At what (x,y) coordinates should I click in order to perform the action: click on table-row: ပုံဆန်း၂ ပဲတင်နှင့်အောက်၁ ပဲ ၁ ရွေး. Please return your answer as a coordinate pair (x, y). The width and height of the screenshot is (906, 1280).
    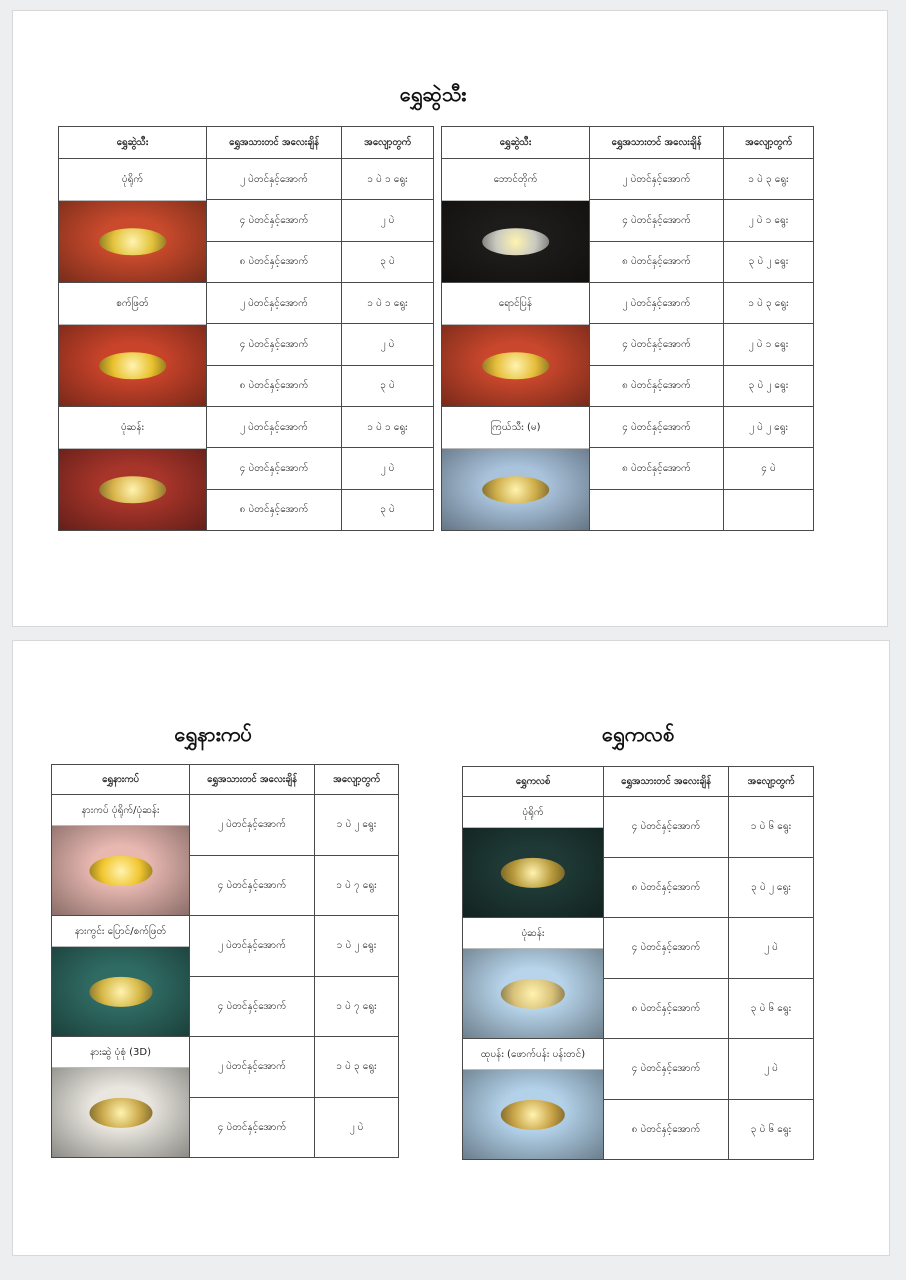
    Looking at the image, I should click on (246, 468).